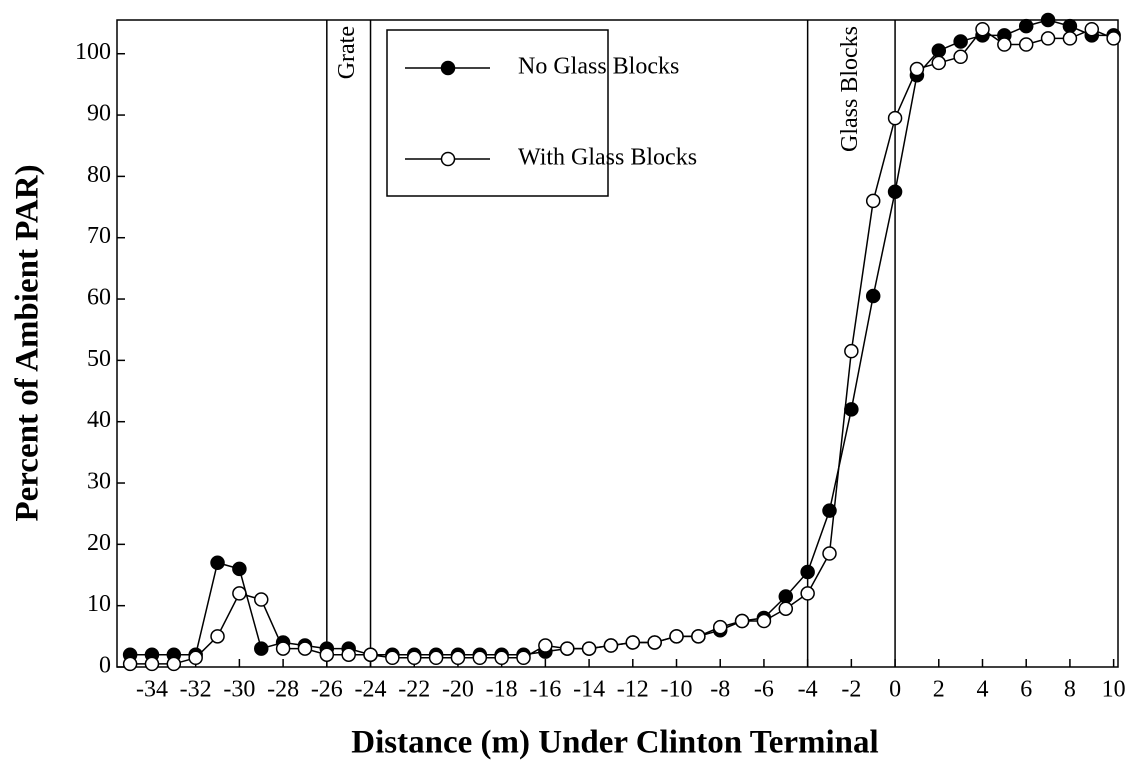  I want to click on y-axis-title: Percent of Ambient PAR), so click(28, 342).